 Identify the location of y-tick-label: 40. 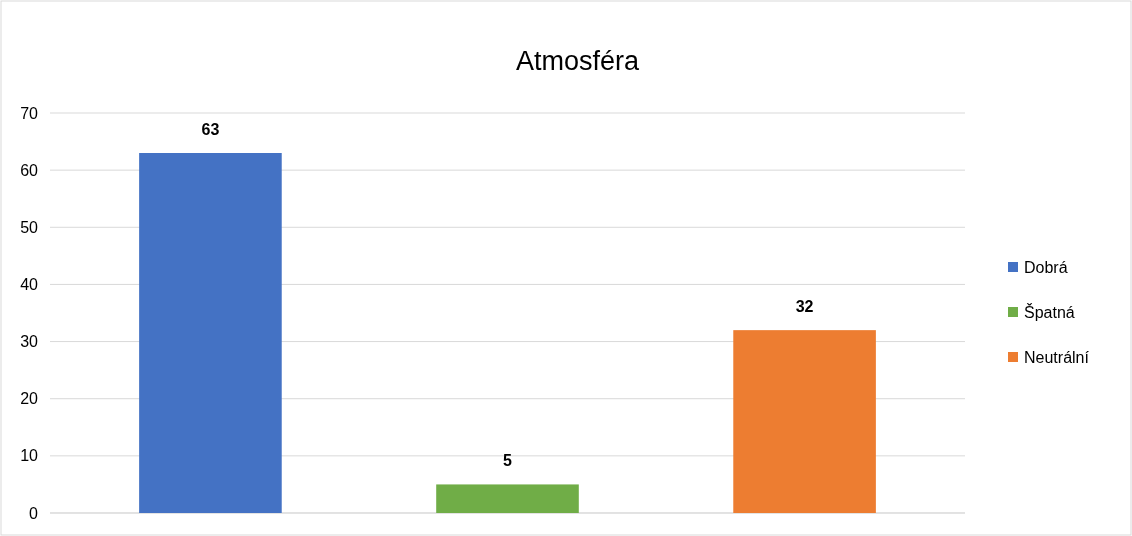
(29, 285).